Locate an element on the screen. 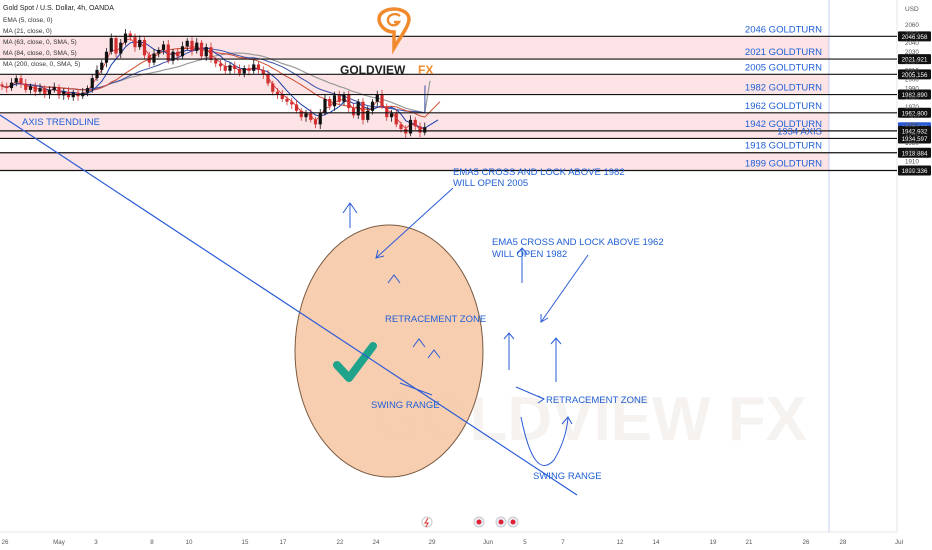  up-arrow-head is located at coordinates (556, 341).